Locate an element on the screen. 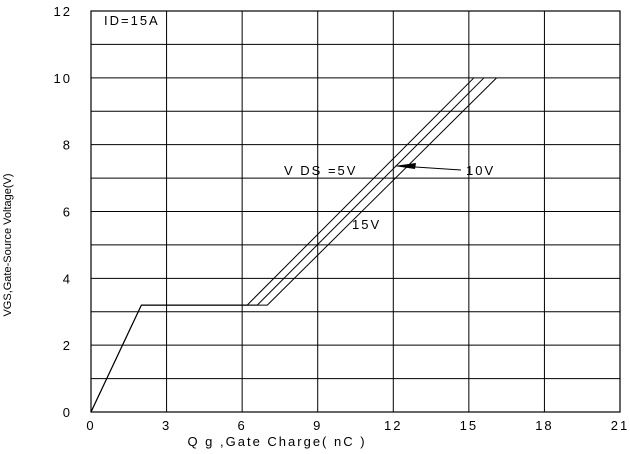 The width and height of the screenshot is (630, 454). y-tick-labels: 0 2 4 6 8 10 12 is located at coordinates (63, 212).